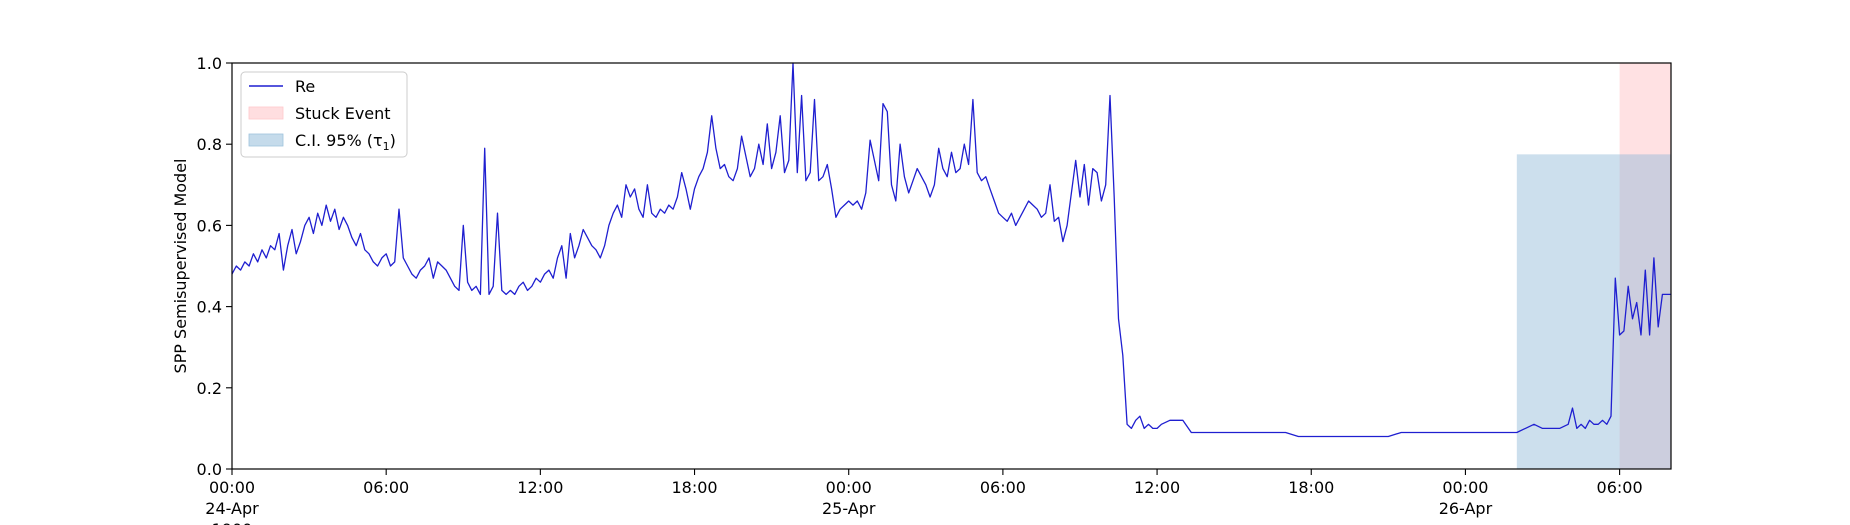 This screenshot has height=525, width=1850. What do you see at coordinates (209, 388) in the screenshot?
I see `y-tick-label: 0.2` at bounding box center [209, 388].